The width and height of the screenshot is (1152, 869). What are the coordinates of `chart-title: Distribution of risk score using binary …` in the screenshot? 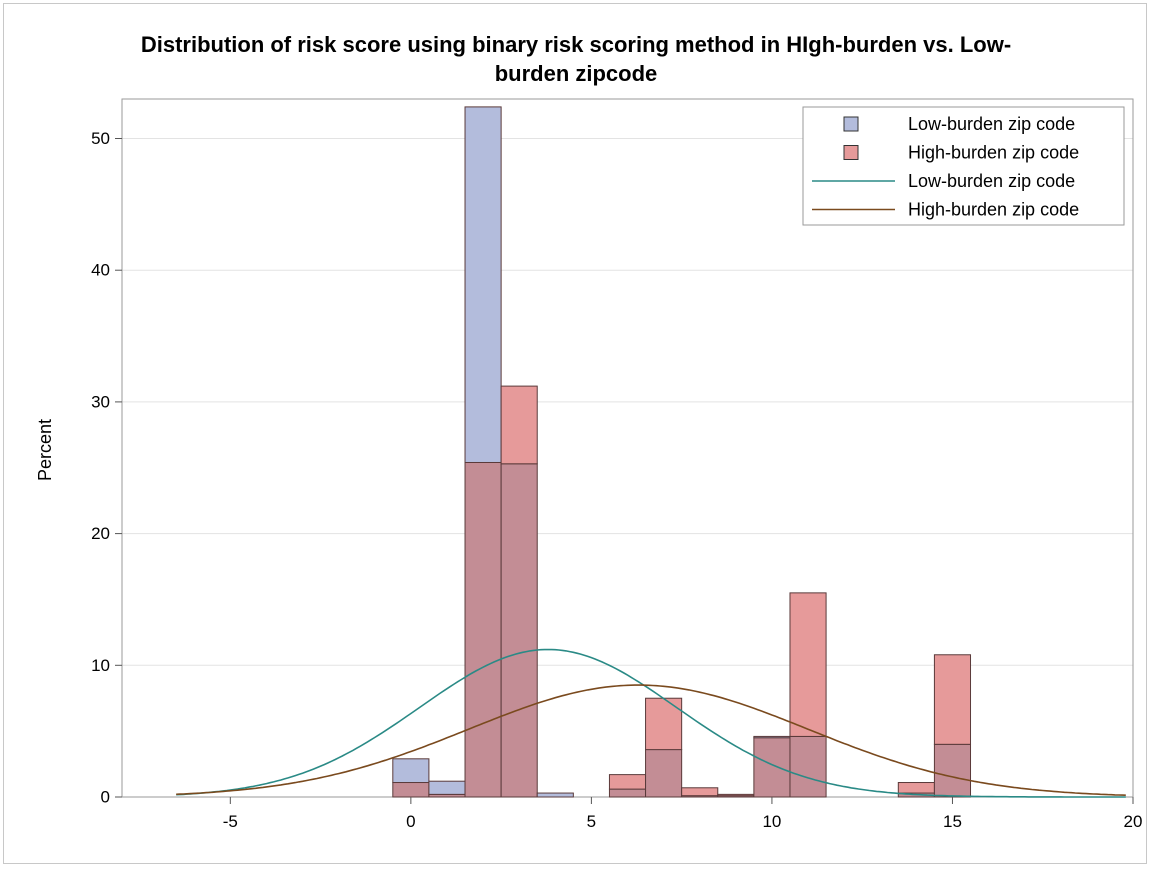 It's located at (576, 59).